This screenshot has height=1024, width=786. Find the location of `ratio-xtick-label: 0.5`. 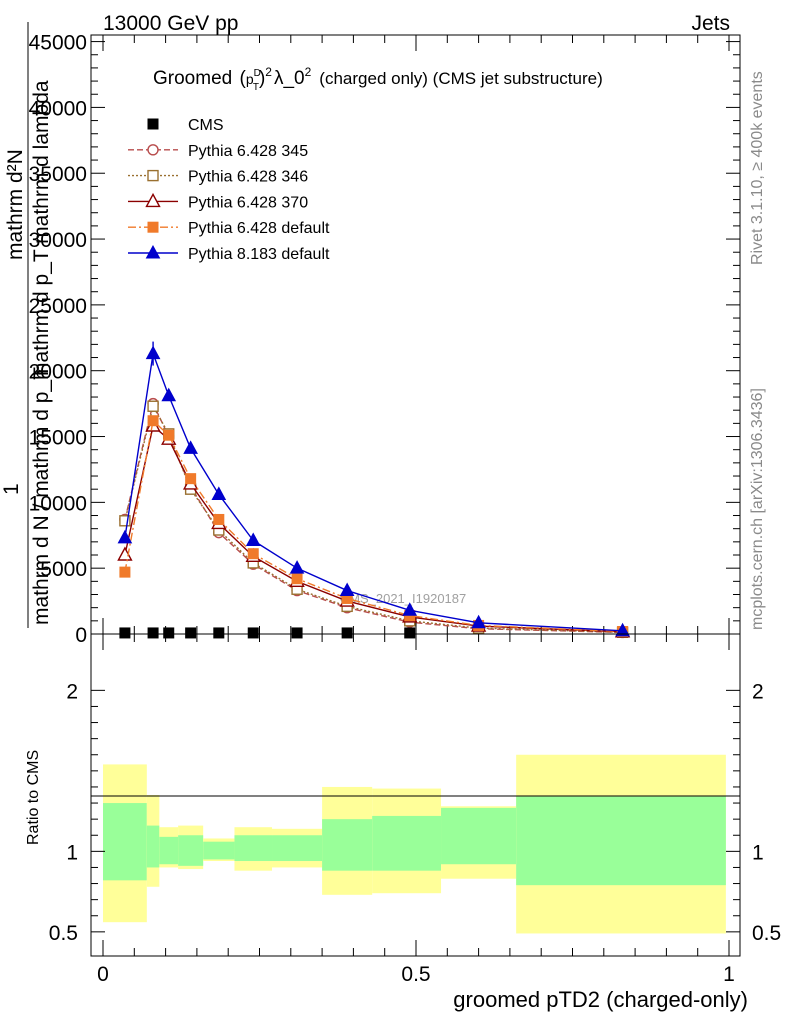

ratio-xtick-label: 0.5 is located at coordinates (415, 974).